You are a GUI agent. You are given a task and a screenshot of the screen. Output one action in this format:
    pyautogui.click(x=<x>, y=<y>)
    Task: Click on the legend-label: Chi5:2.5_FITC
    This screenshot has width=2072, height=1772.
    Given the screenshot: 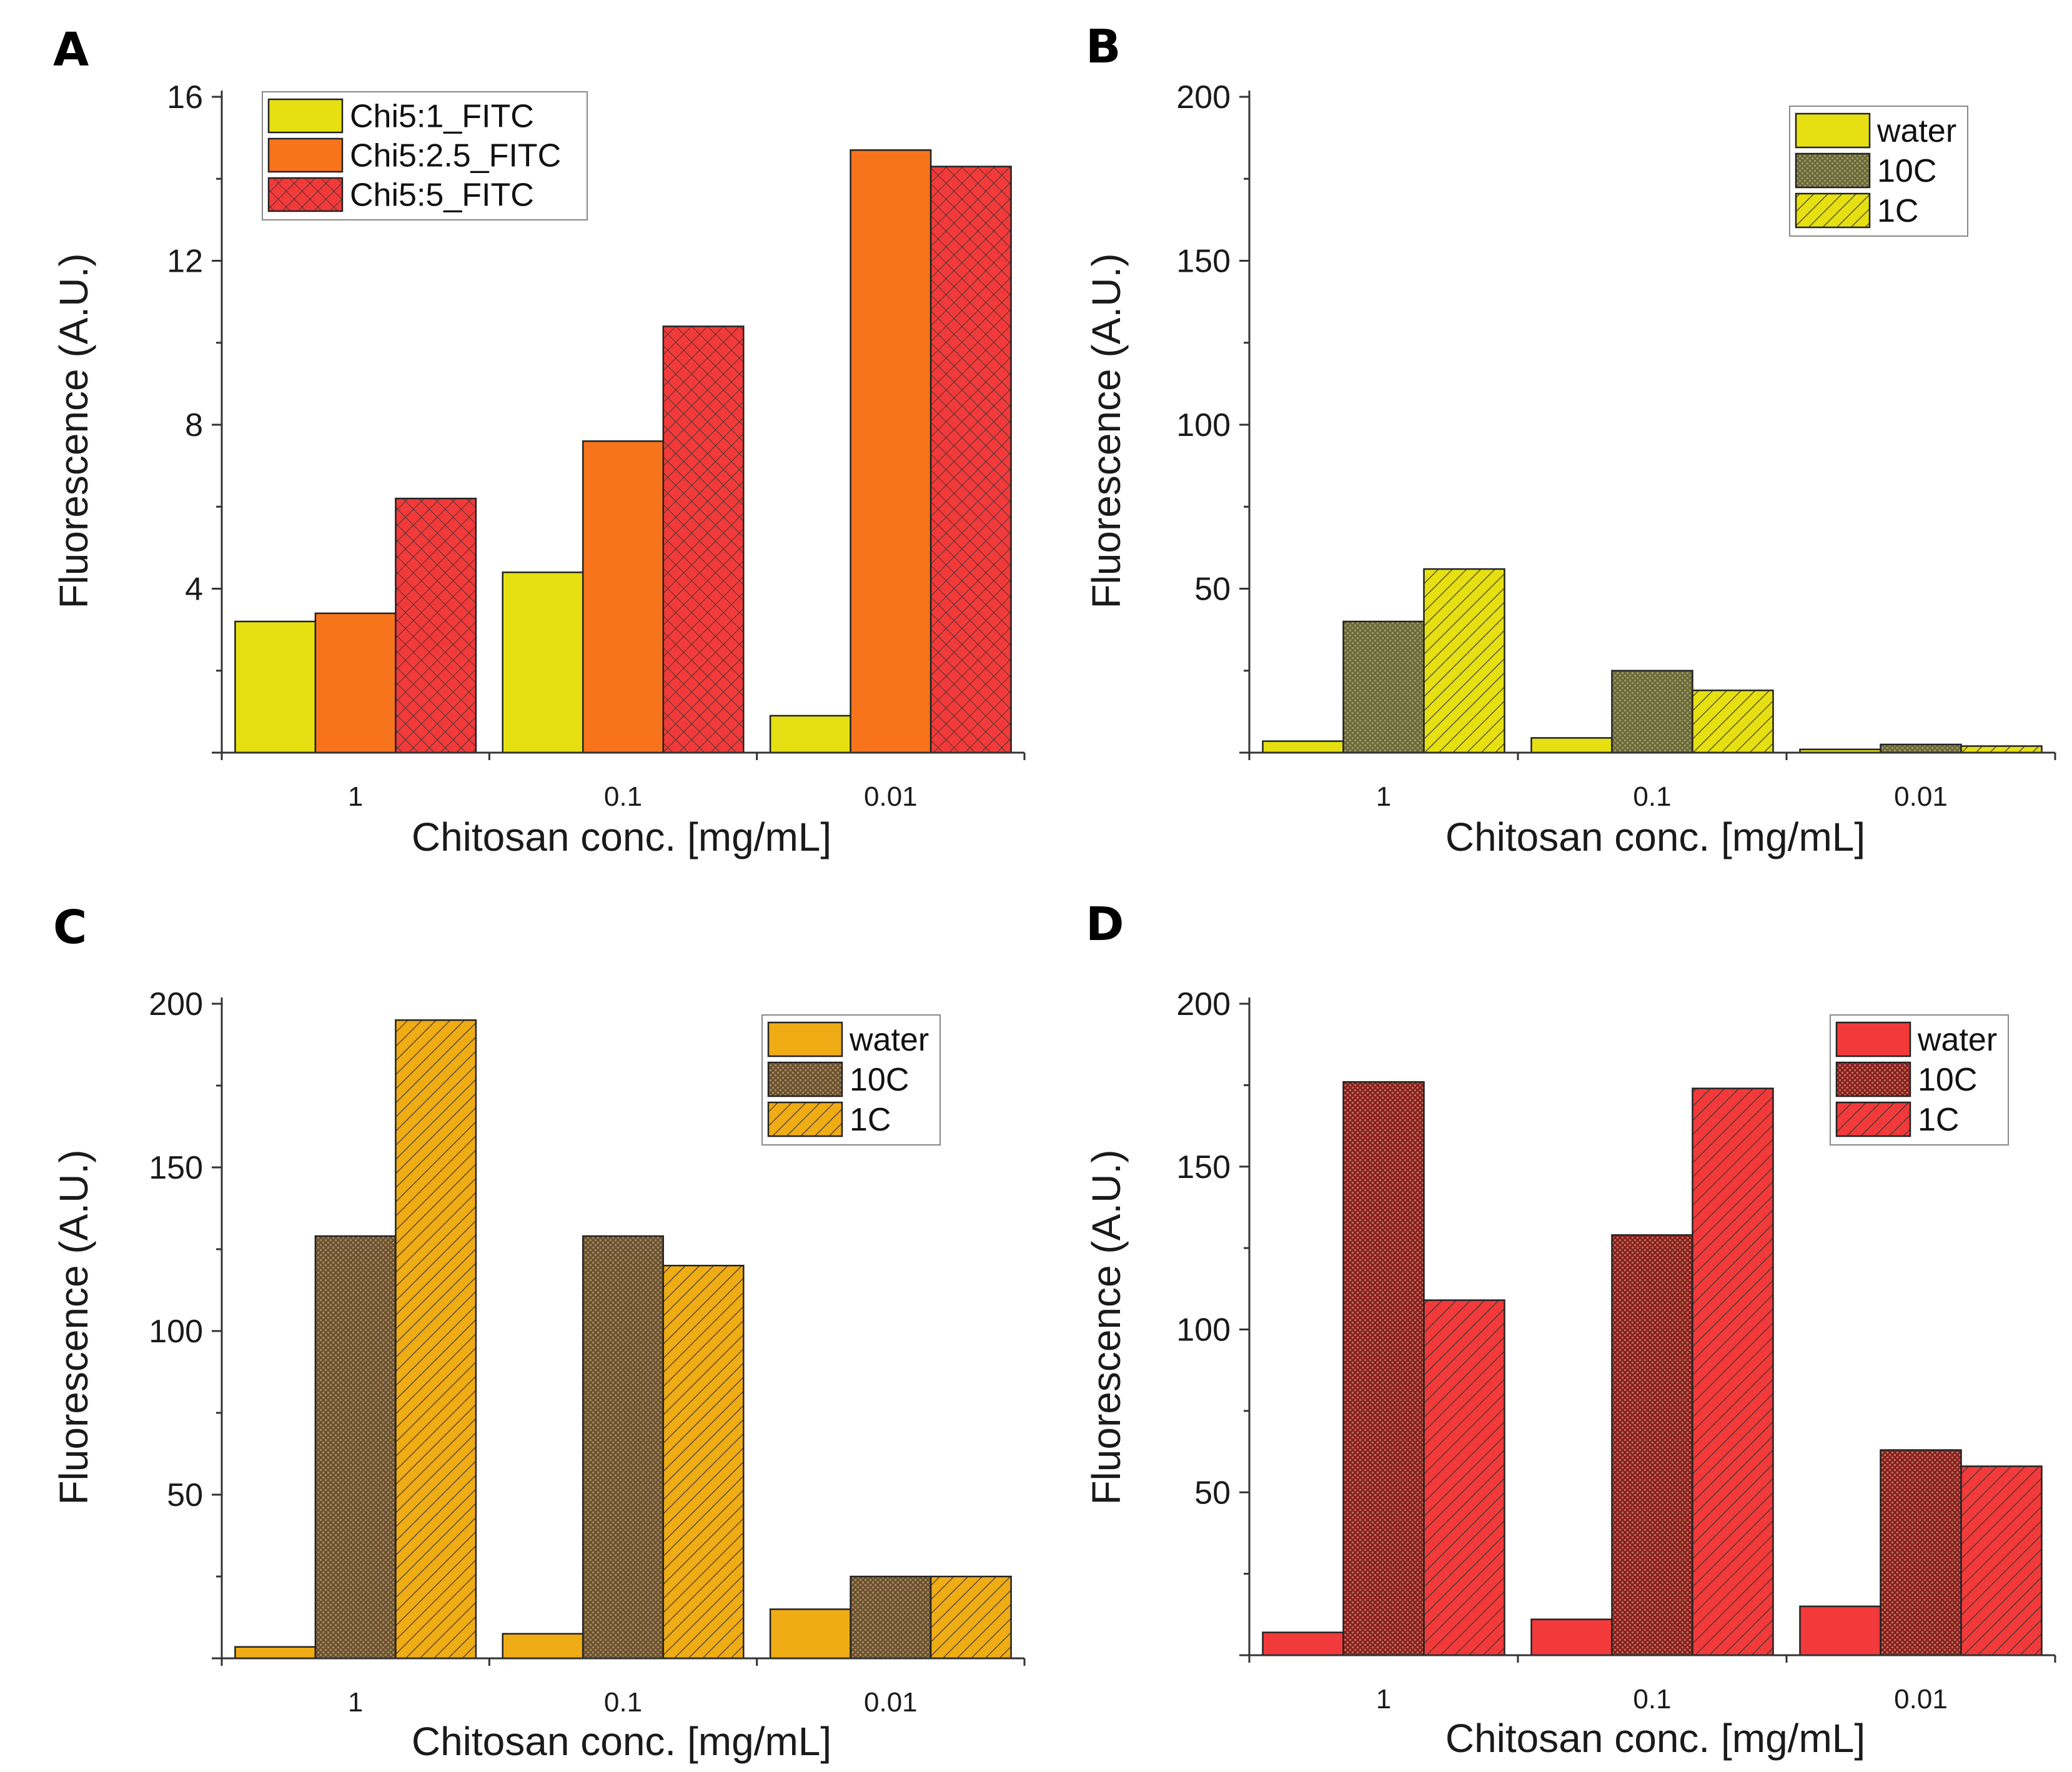 What is the action you would take?
    pyautogui.click(x=455, y=156)
    